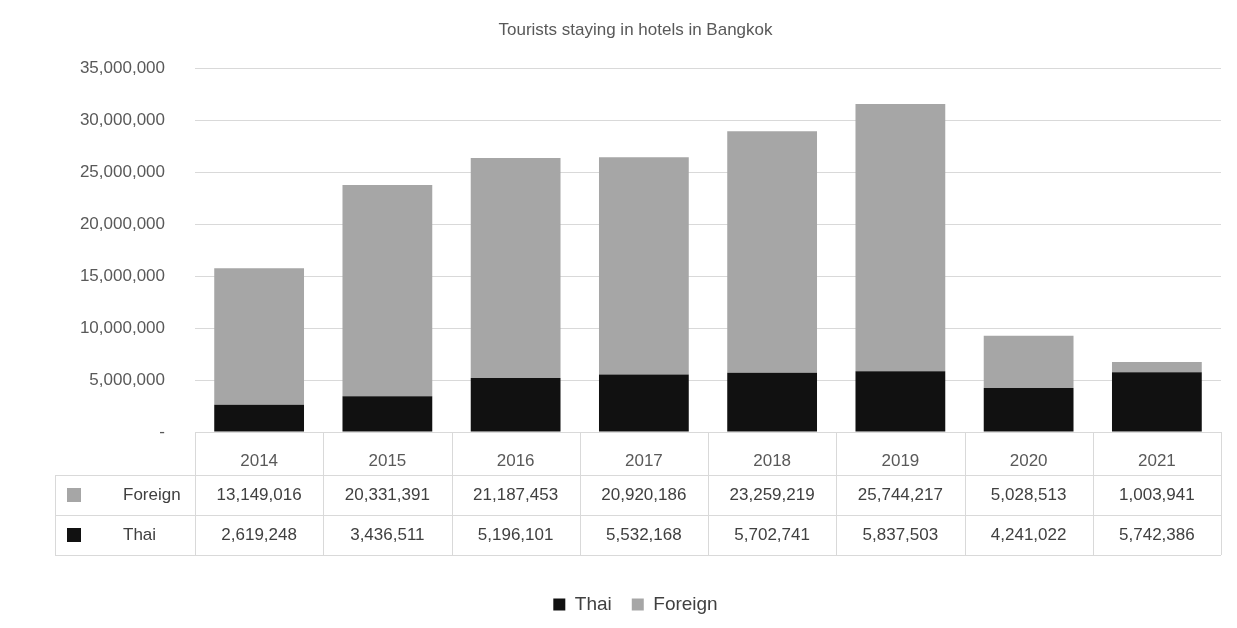 The width and height of the screenshot is (1237, 628). What do you see at coordinates (643, 460) in the screenshot?
I see `x-tick-label: 2017` at bounding box center [643, 460].